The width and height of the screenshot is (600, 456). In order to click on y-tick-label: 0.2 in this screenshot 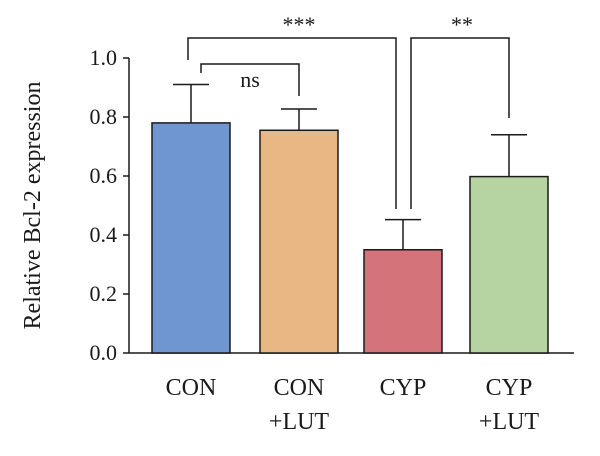, I will do `click(104, 293)`.